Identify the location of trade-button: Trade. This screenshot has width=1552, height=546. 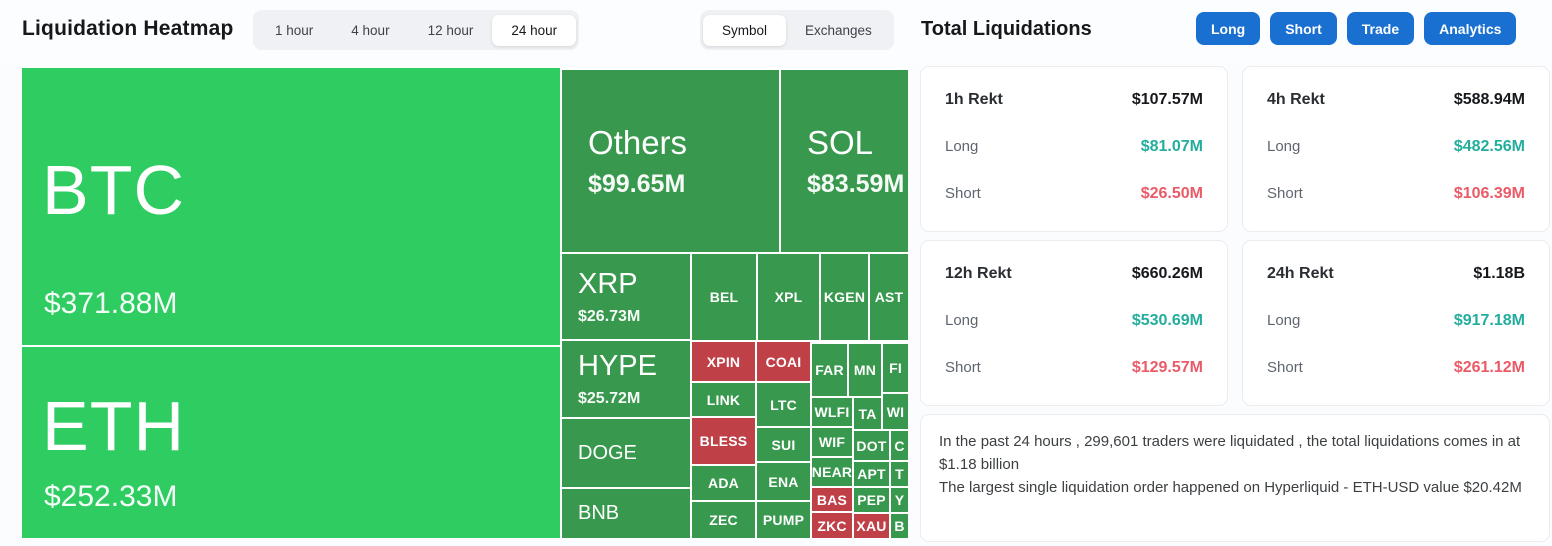
(1380, 28).